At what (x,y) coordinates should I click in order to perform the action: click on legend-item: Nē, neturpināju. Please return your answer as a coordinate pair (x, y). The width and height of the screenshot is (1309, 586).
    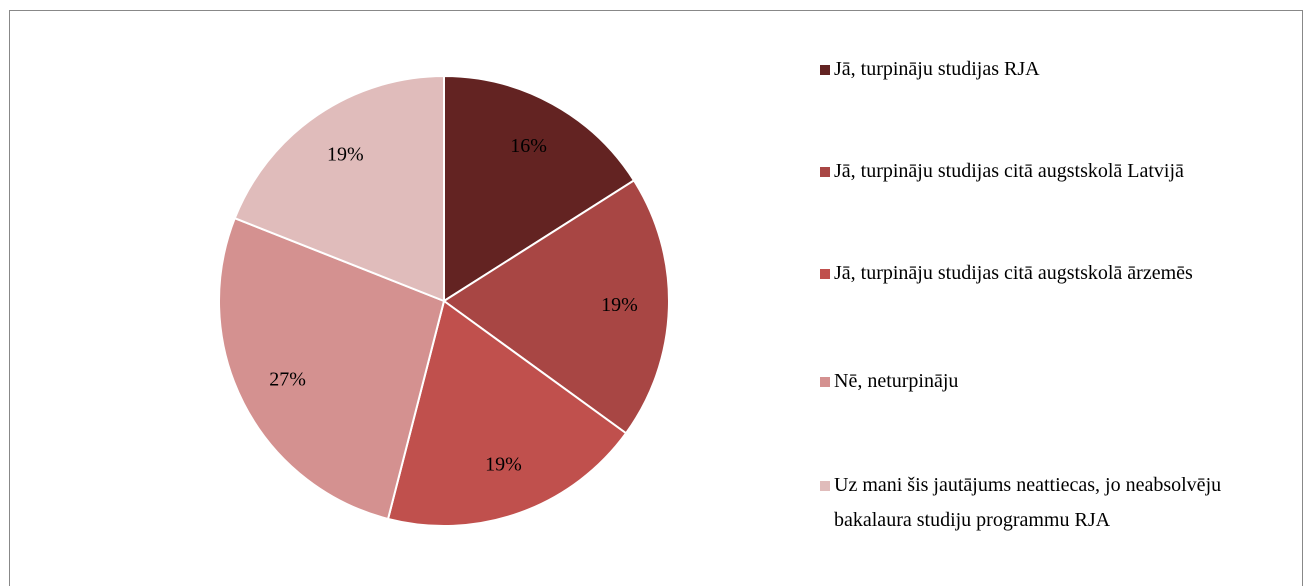
    Looking at the image, I should click on (1045, 381).